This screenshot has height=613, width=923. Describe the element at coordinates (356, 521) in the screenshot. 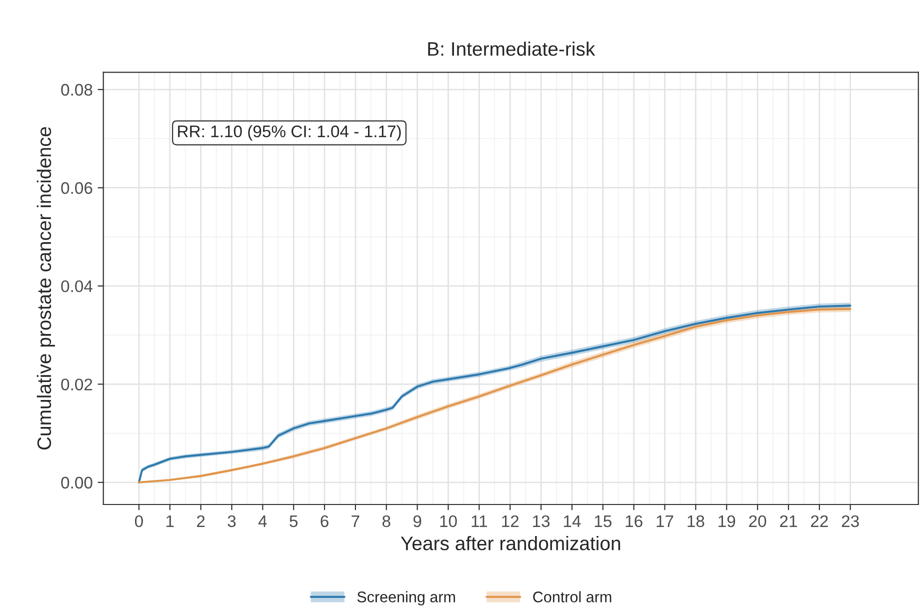

I see `x-tick-label: 7` at that location.